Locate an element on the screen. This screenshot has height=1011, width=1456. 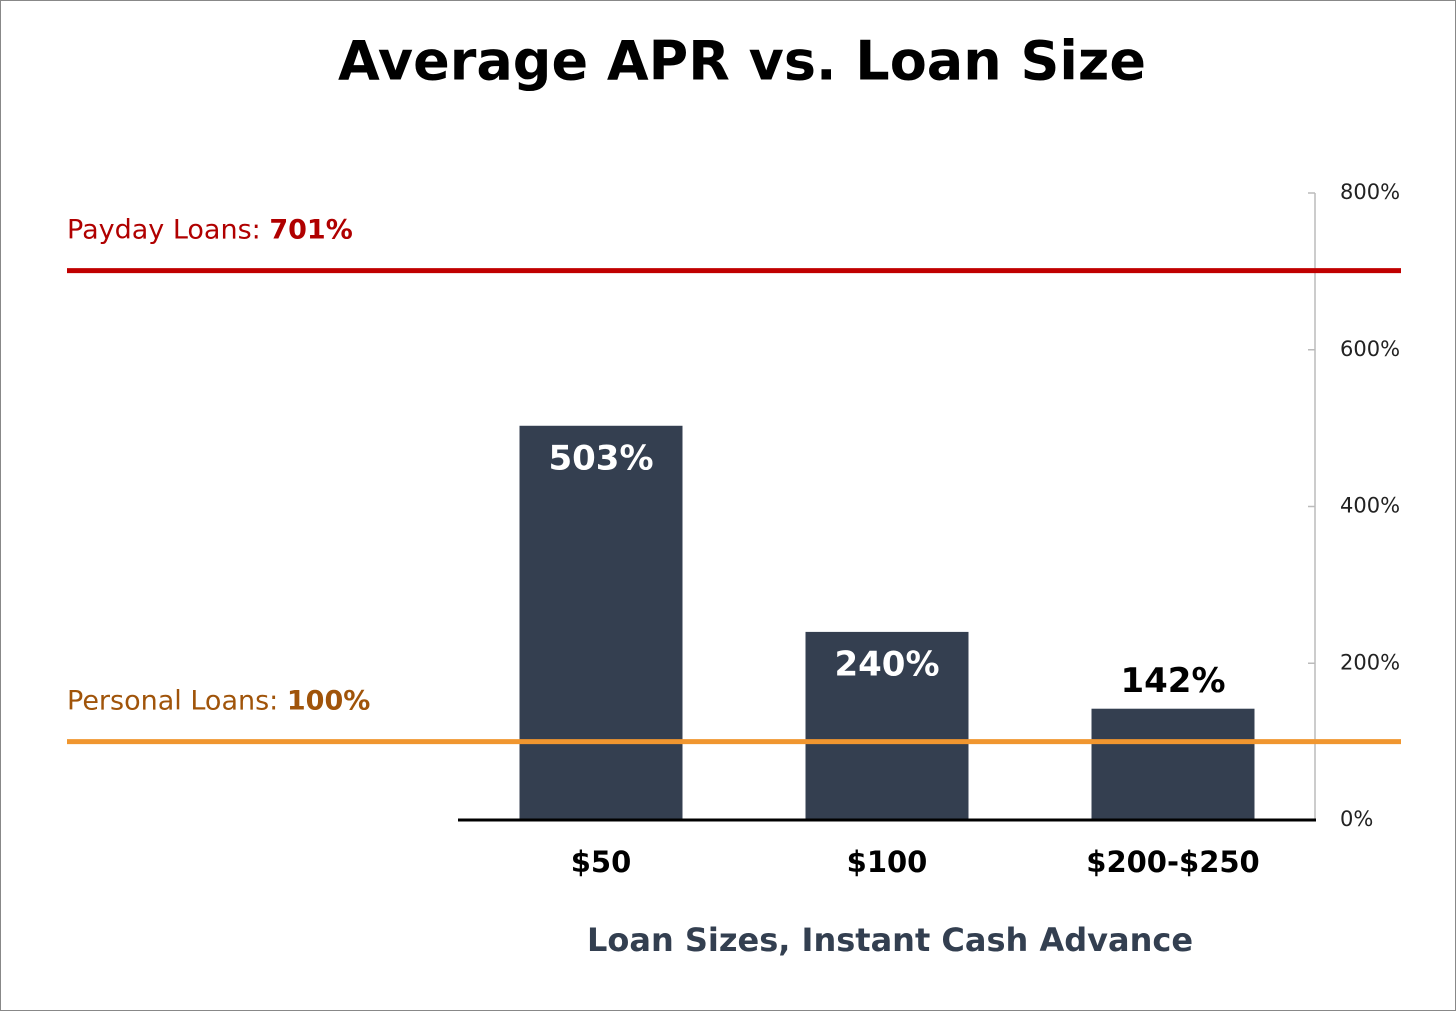
value-label: 142% is located at coordinates (1172, 681).